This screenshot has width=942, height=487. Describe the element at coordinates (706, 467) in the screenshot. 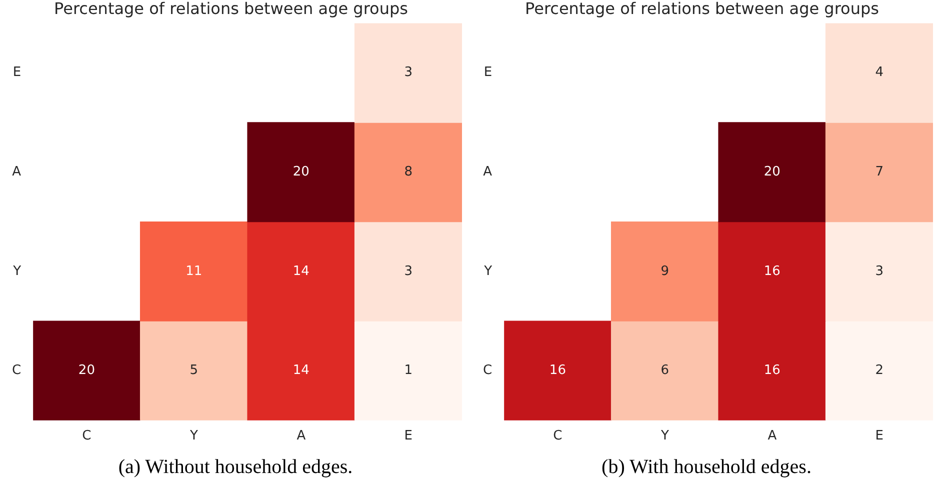

I see `text: (b) With household edges.` at that location.